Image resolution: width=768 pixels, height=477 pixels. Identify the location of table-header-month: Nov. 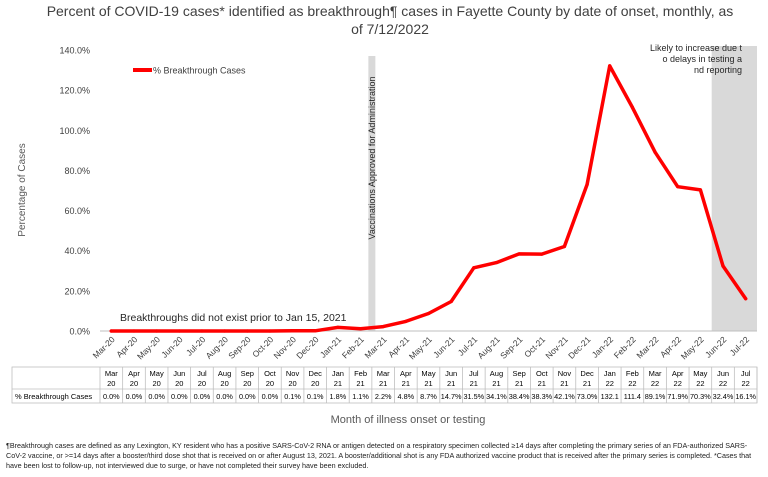
(293, 373).